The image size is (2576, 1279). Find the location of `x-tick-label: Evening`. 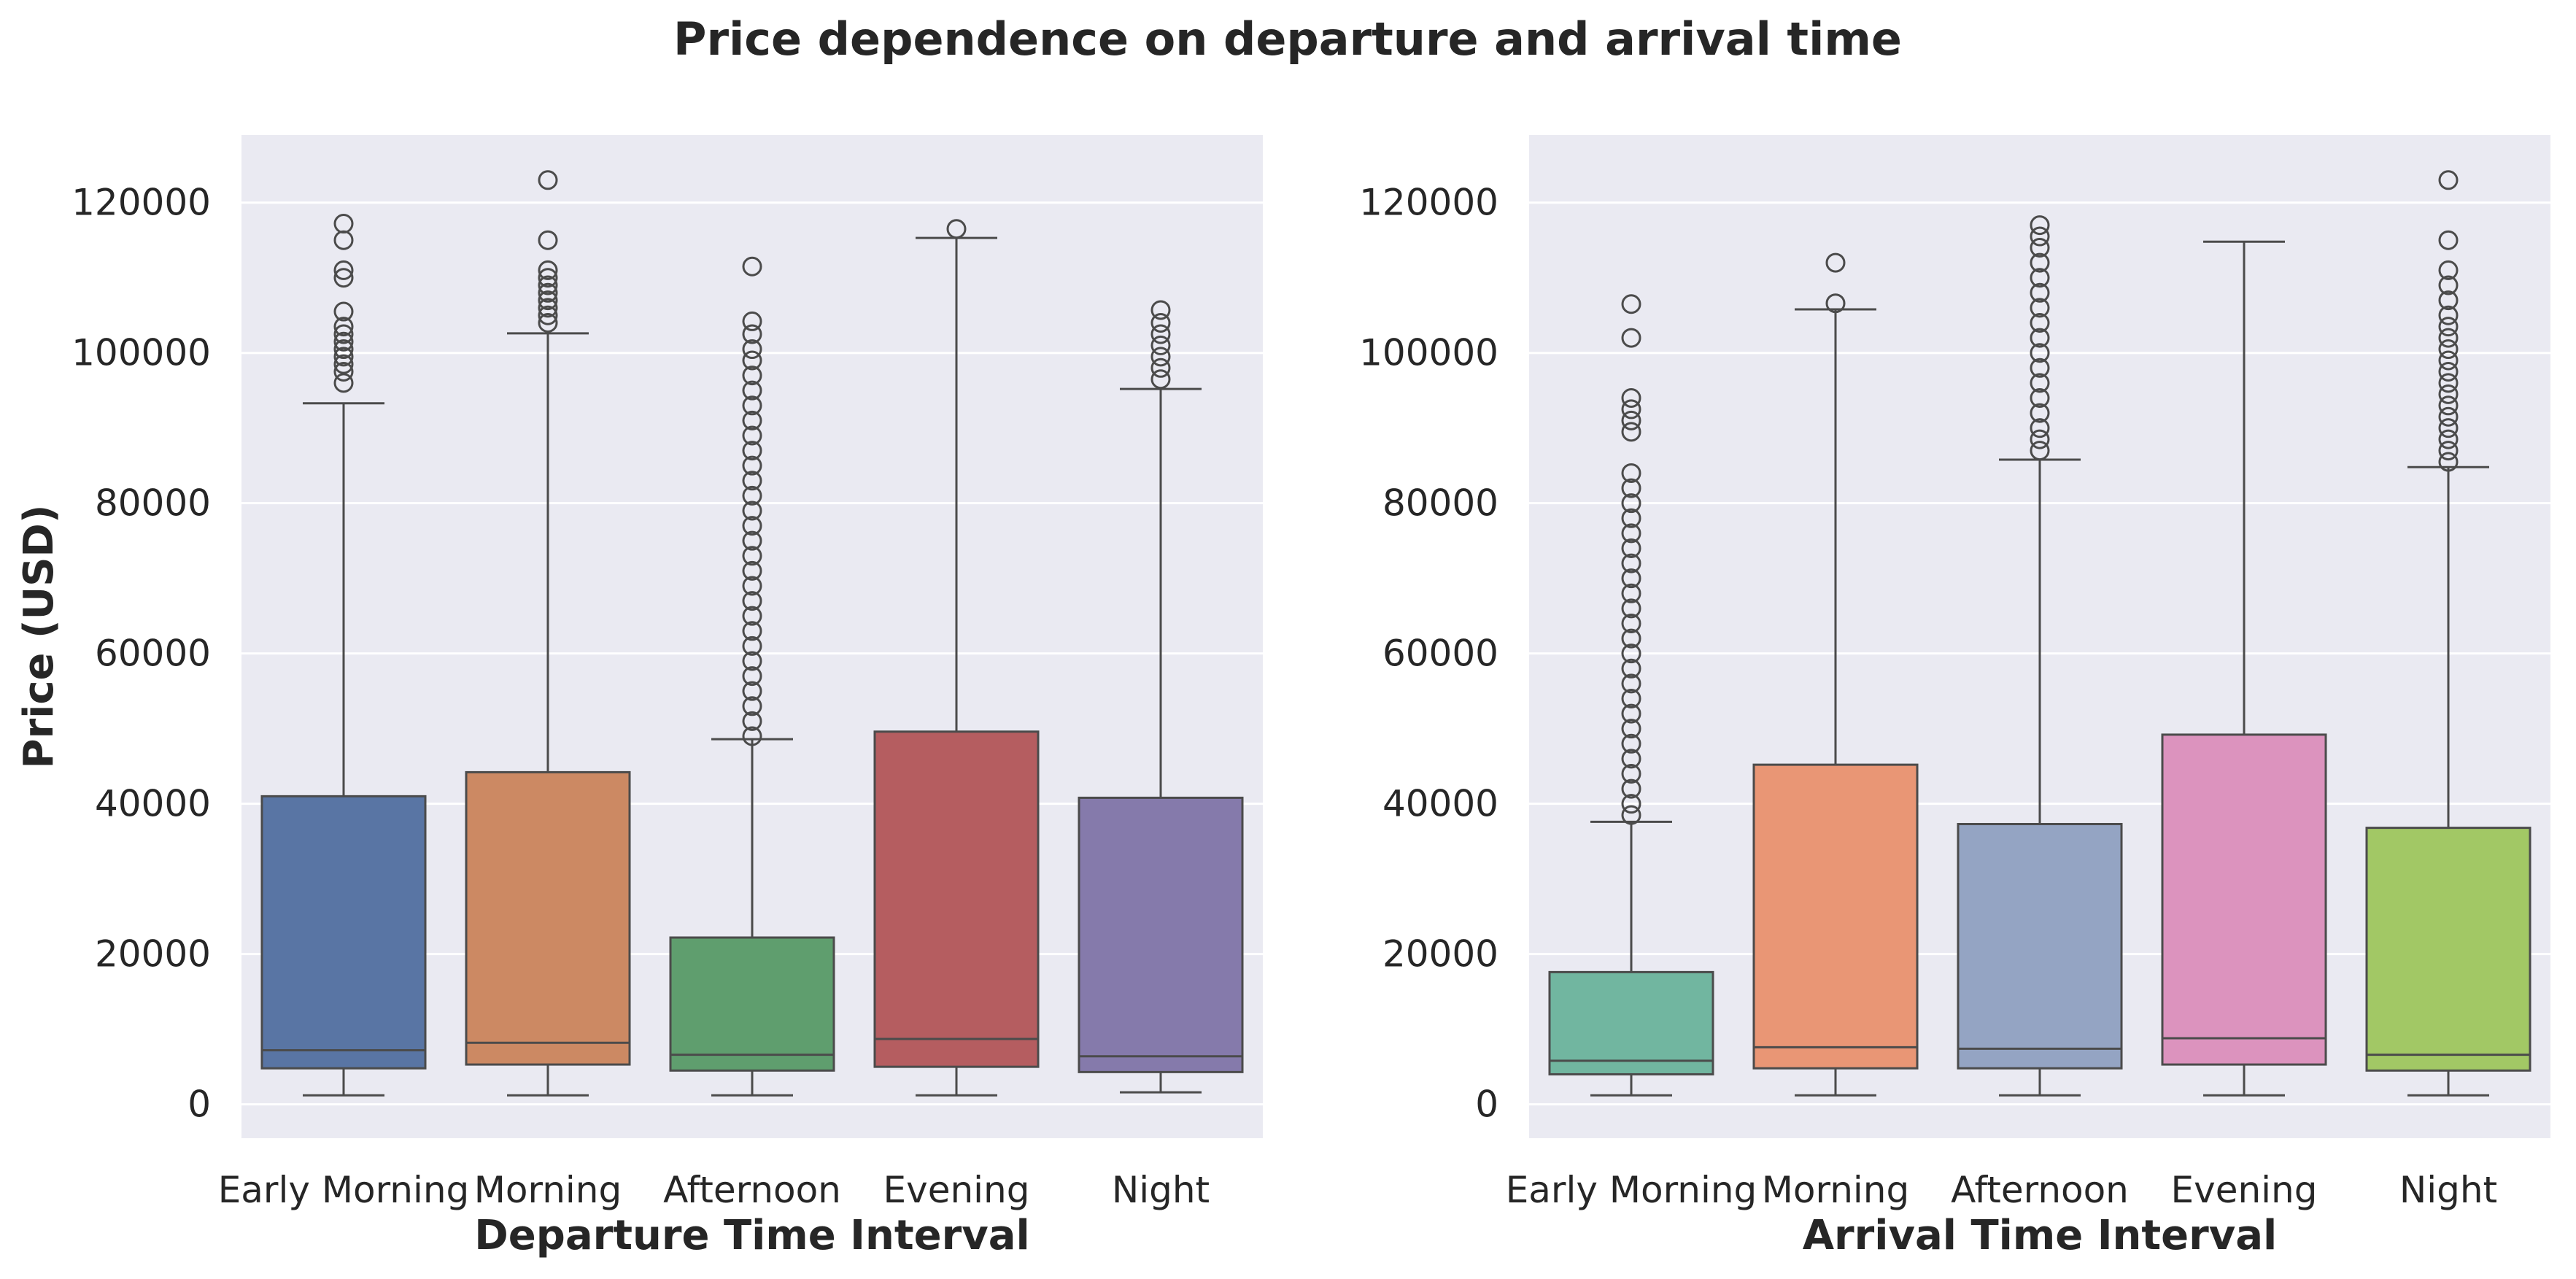

x-tick-label: Evening is located at coordinates (956, 1190).